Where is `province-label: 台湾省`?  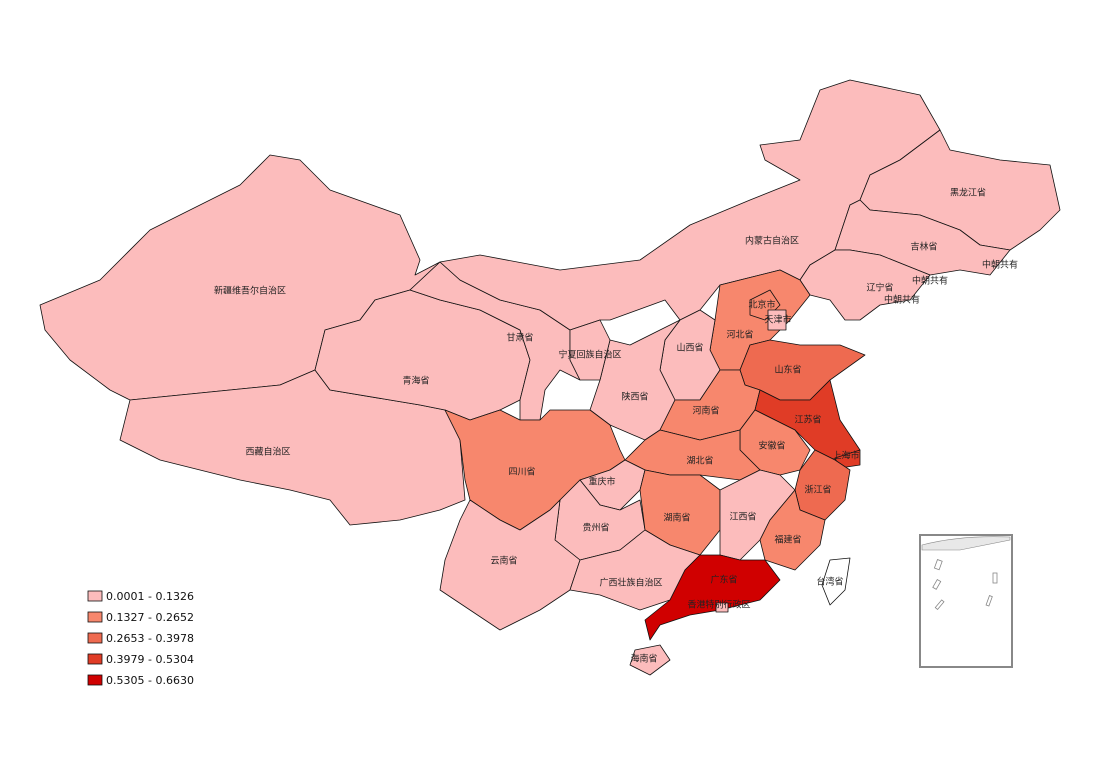
province-label: 台湾省 is located at coordinates (829, 582).